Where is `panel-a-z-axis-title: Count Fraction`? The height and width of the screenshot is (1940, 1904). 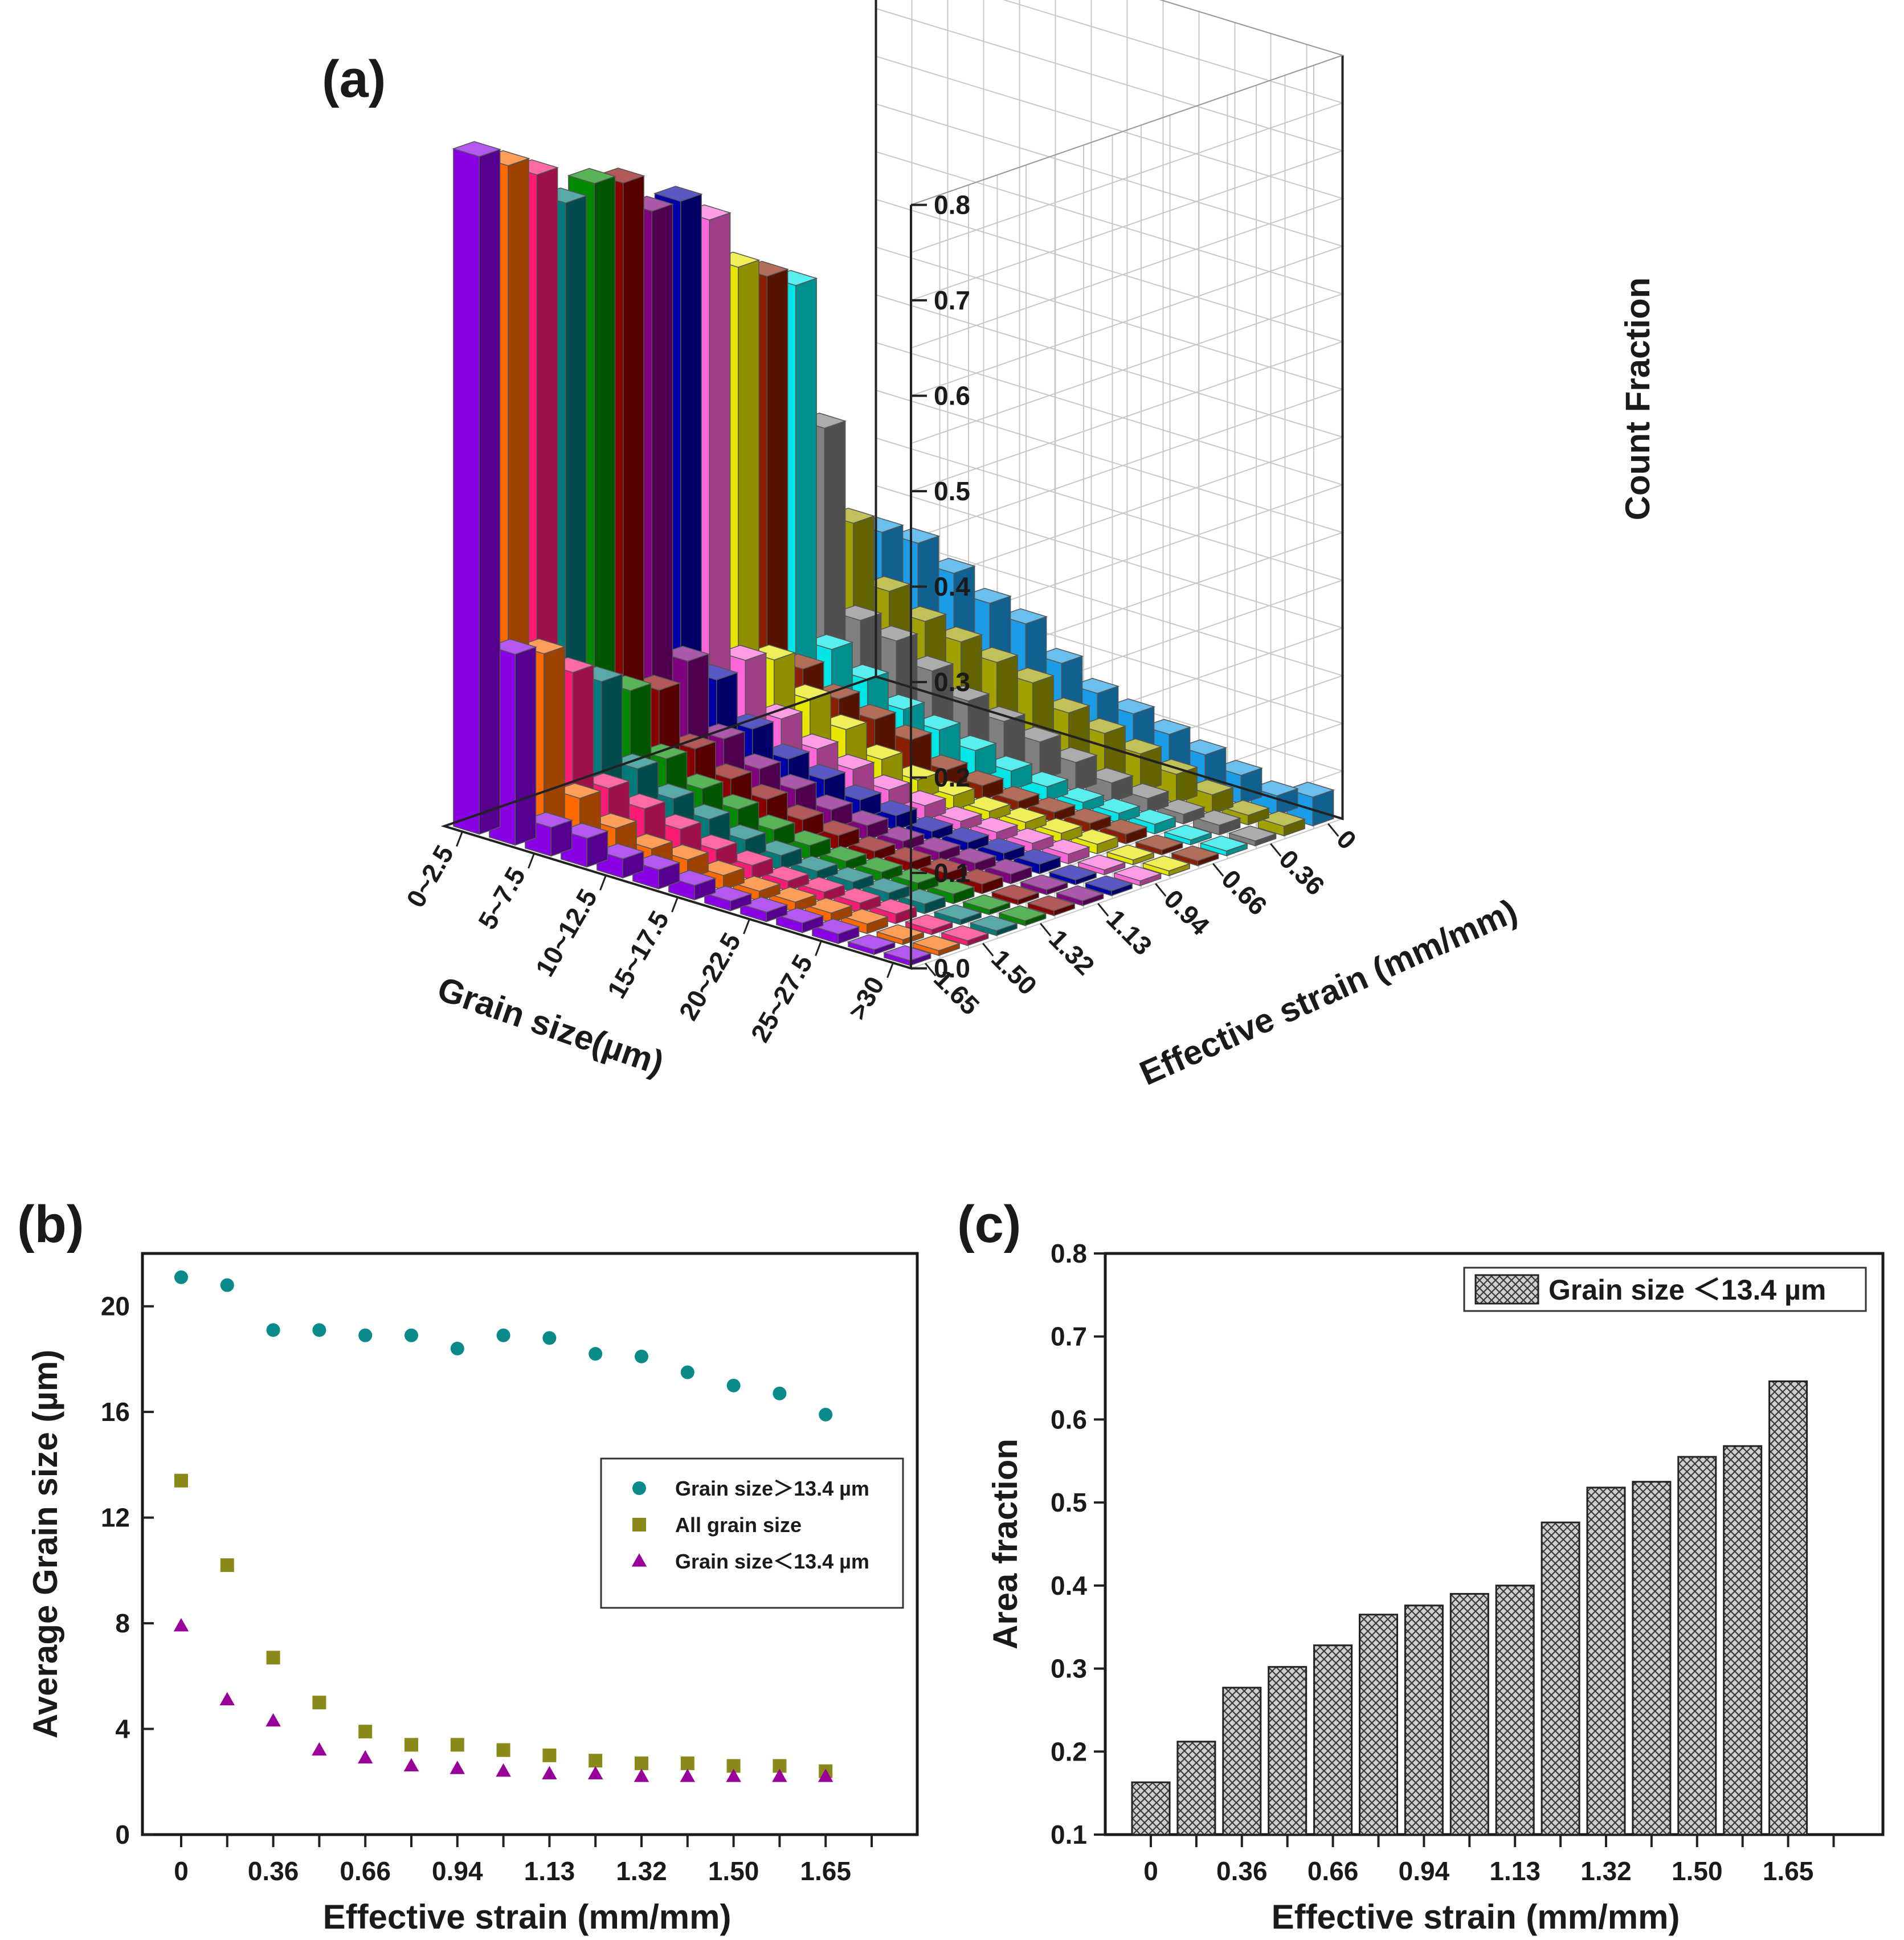
panel-a-z-axis-title: Count Fraction is located at coordinates (1638, 399).